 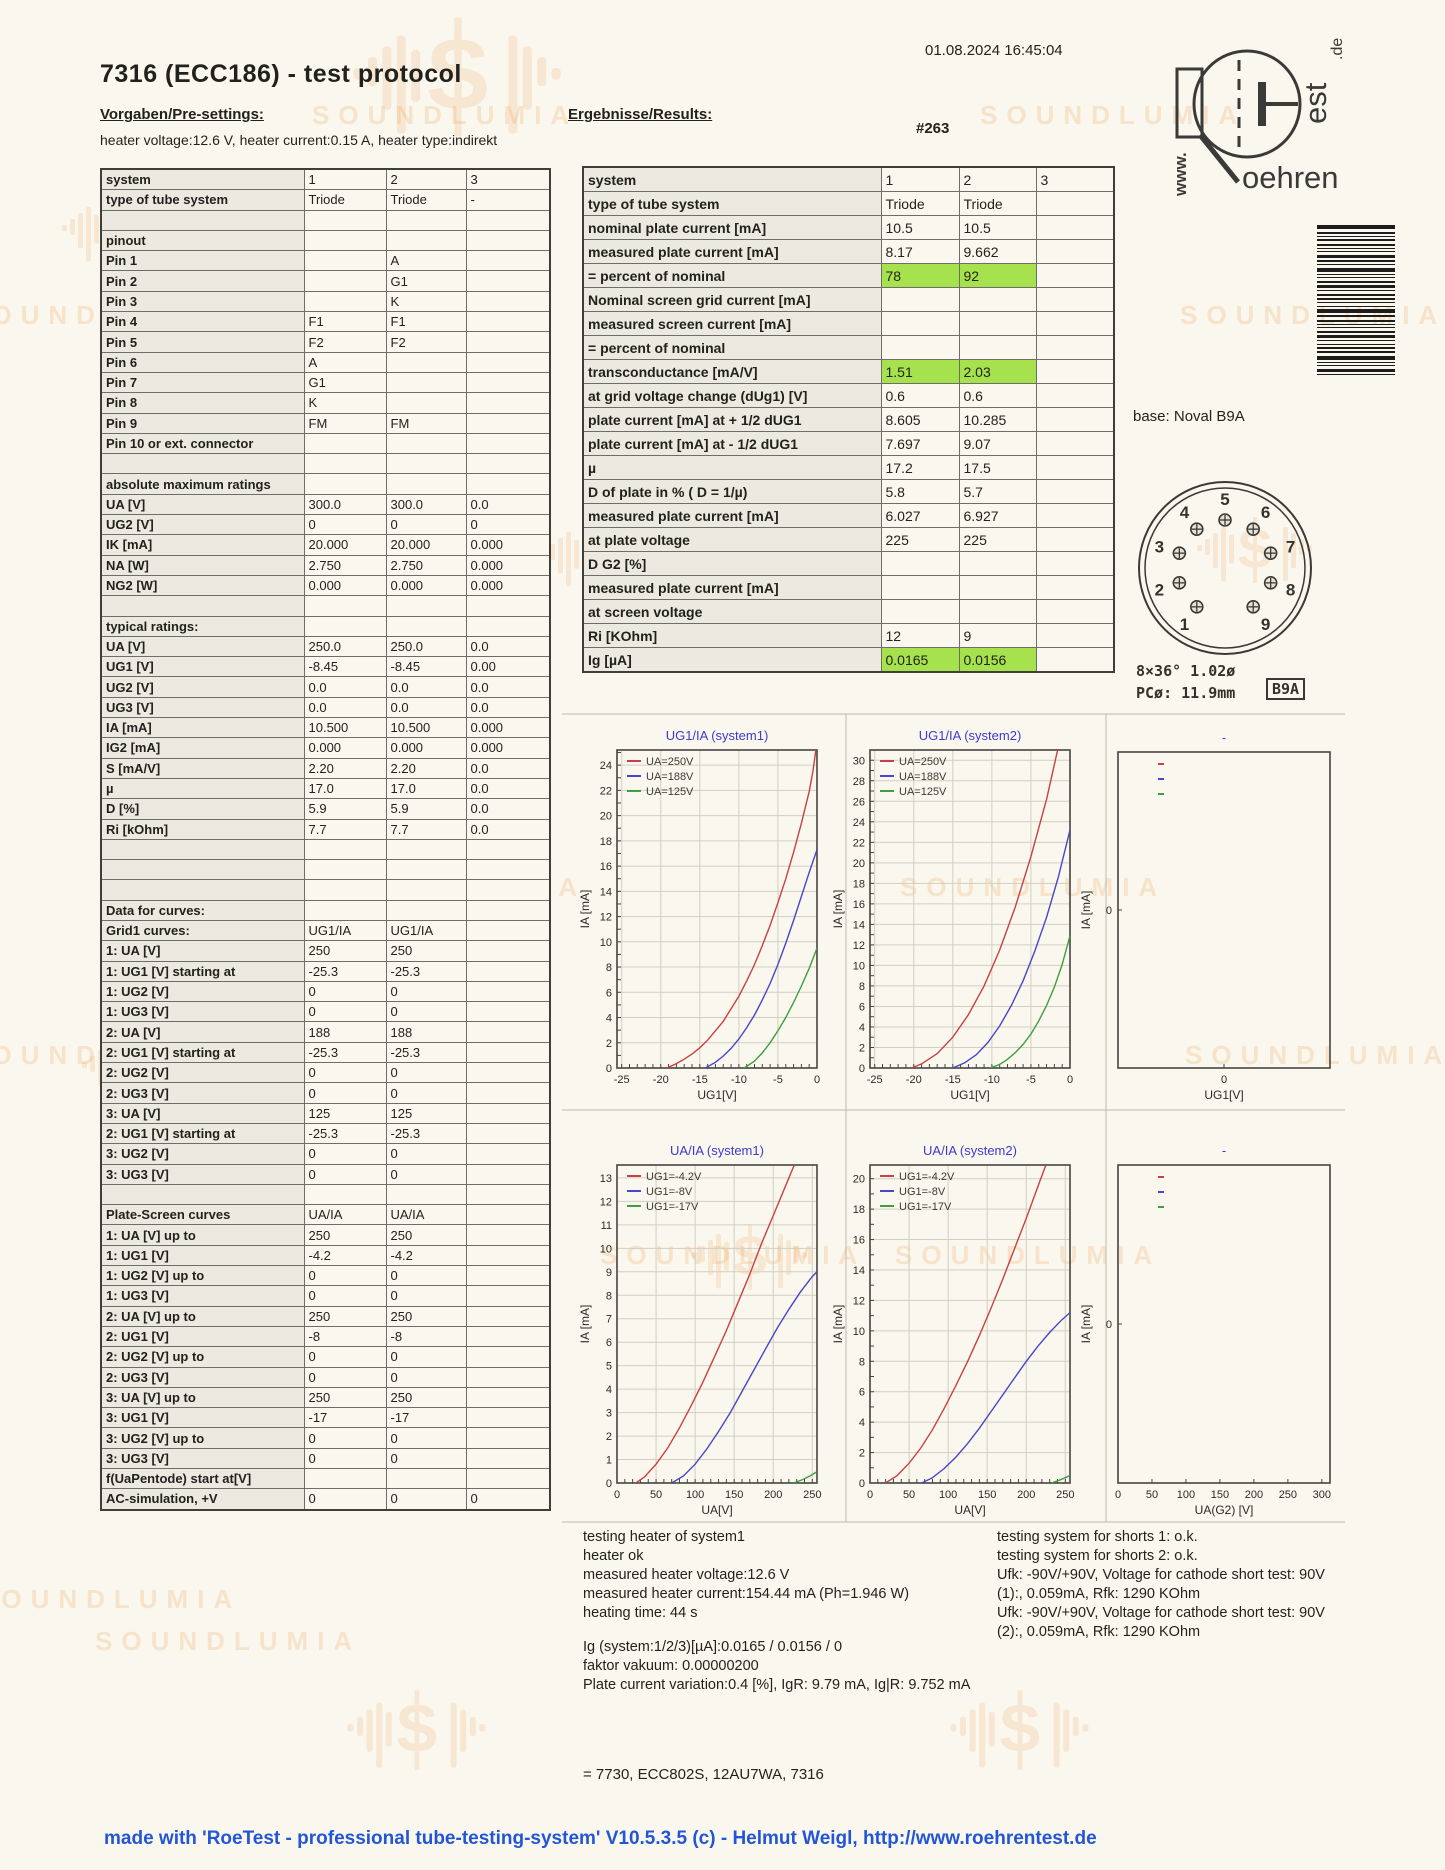 What do you see at coordinates (1118, 1495) in the screenshot?
I see `svg-text: 0` at bounding box center [1118, 1495].